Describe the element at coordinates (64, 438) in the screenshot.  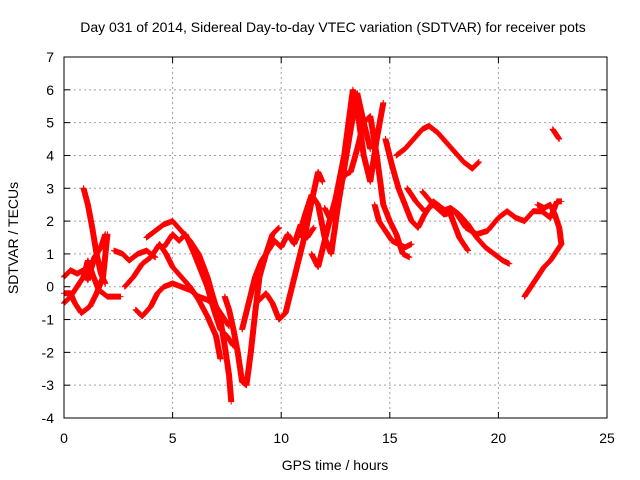
I see `x-tick-label: 0` at that location.